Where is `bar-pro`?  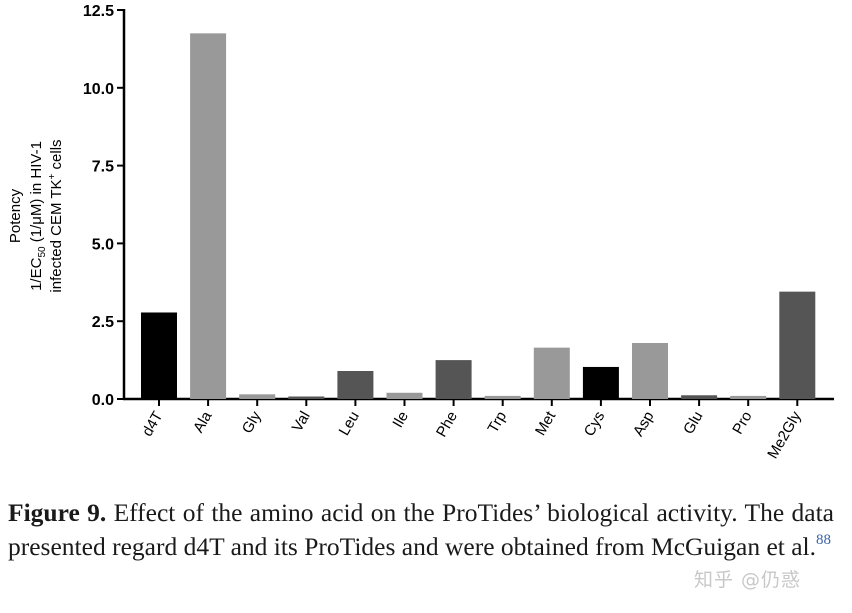 bar-pro is located at coordinates (748, 397).